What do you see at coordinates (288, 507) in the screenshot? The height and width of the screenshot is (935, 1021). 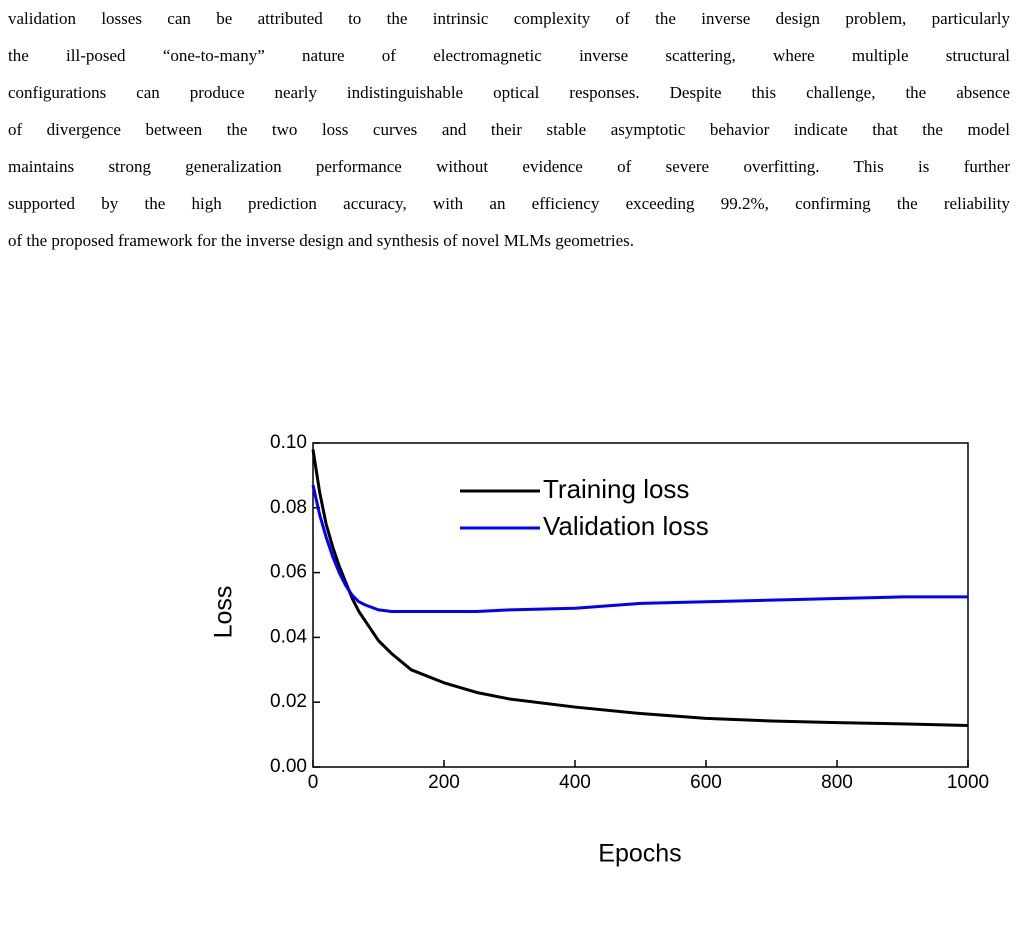 I see `y-tick-label: 0.08` at bounding box center [288, 507].